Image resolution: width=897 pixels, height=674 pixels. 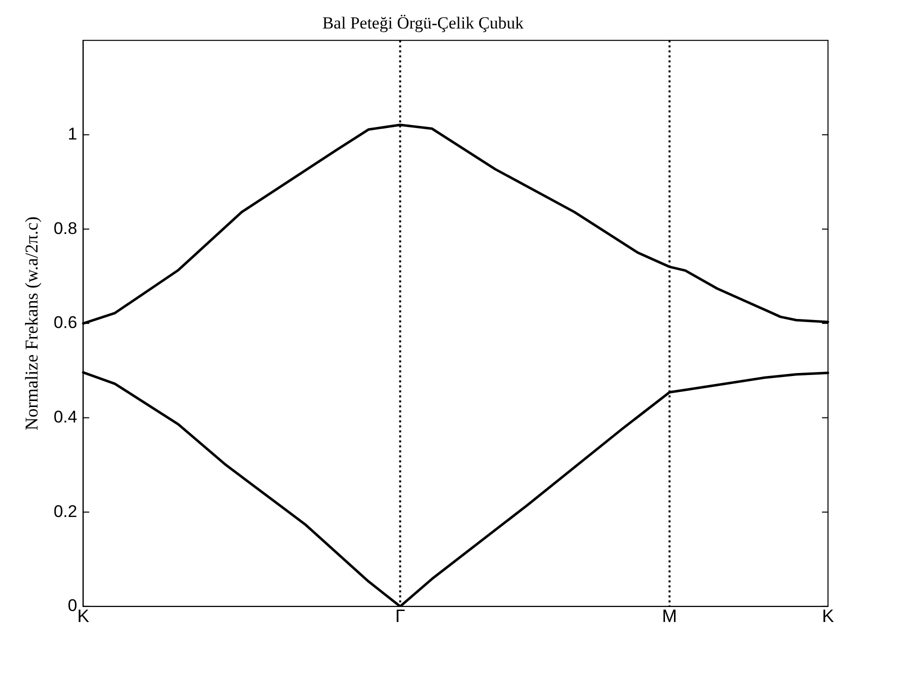 I want to click on x-tick-label: M, so click(x=670, y=616).